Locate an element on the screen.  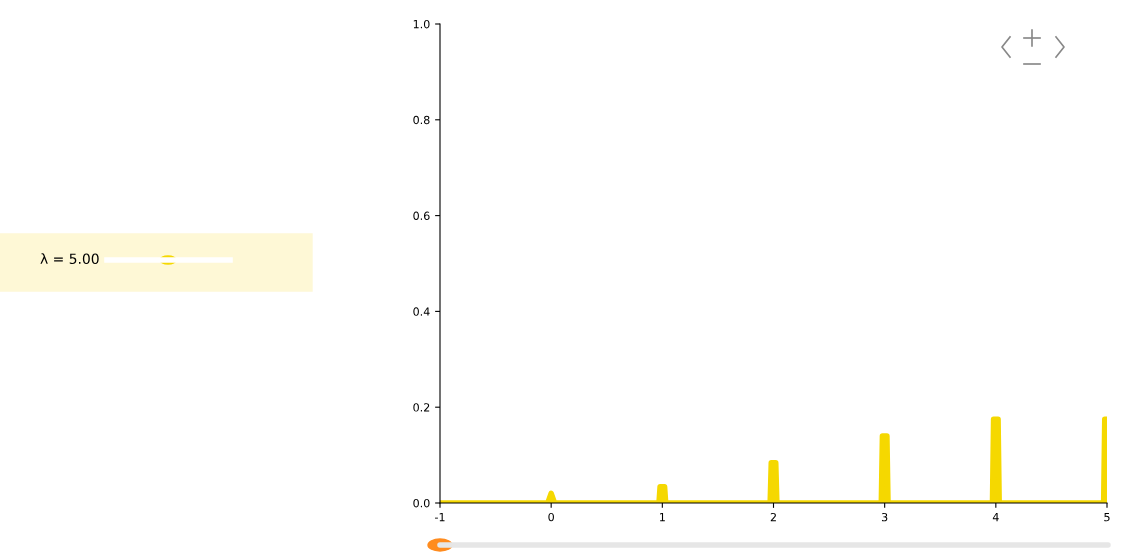
x-tick-label: 4 is located at coordinates (995, 517).